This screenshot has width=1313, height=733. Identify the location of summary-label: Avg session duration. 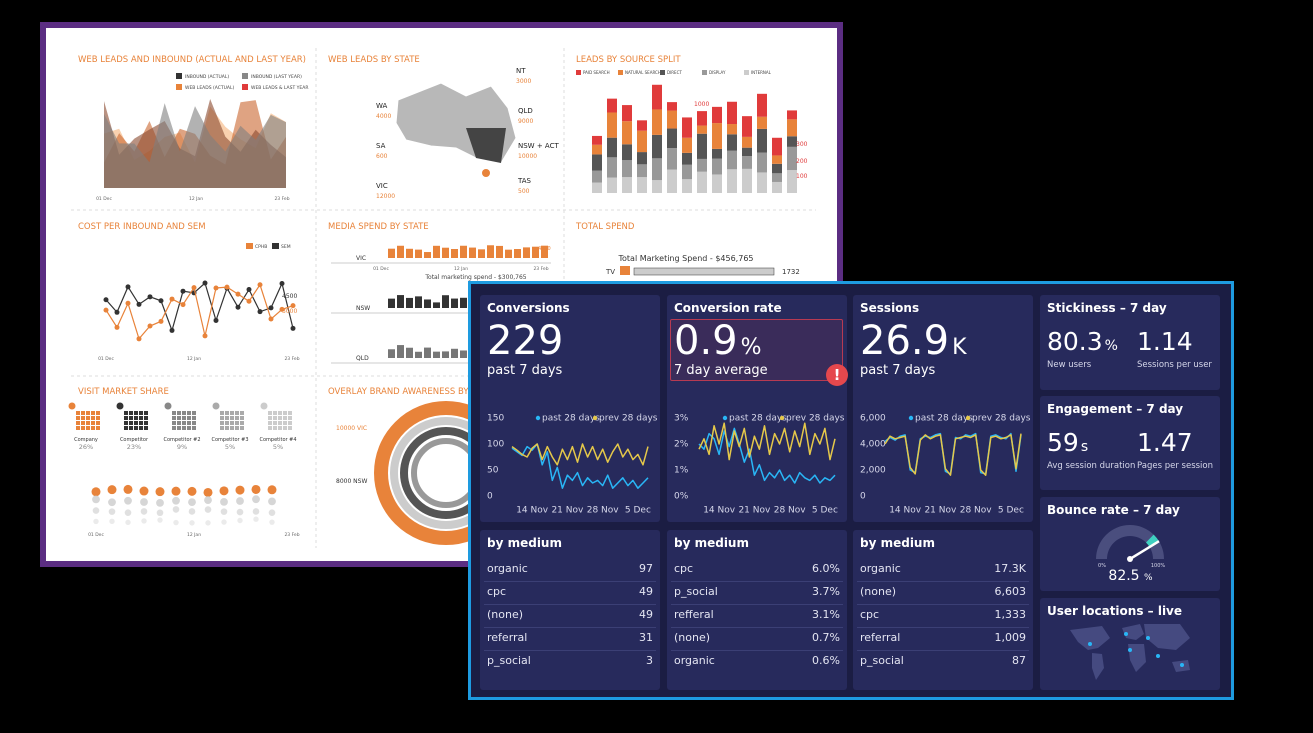
(1091, 466).